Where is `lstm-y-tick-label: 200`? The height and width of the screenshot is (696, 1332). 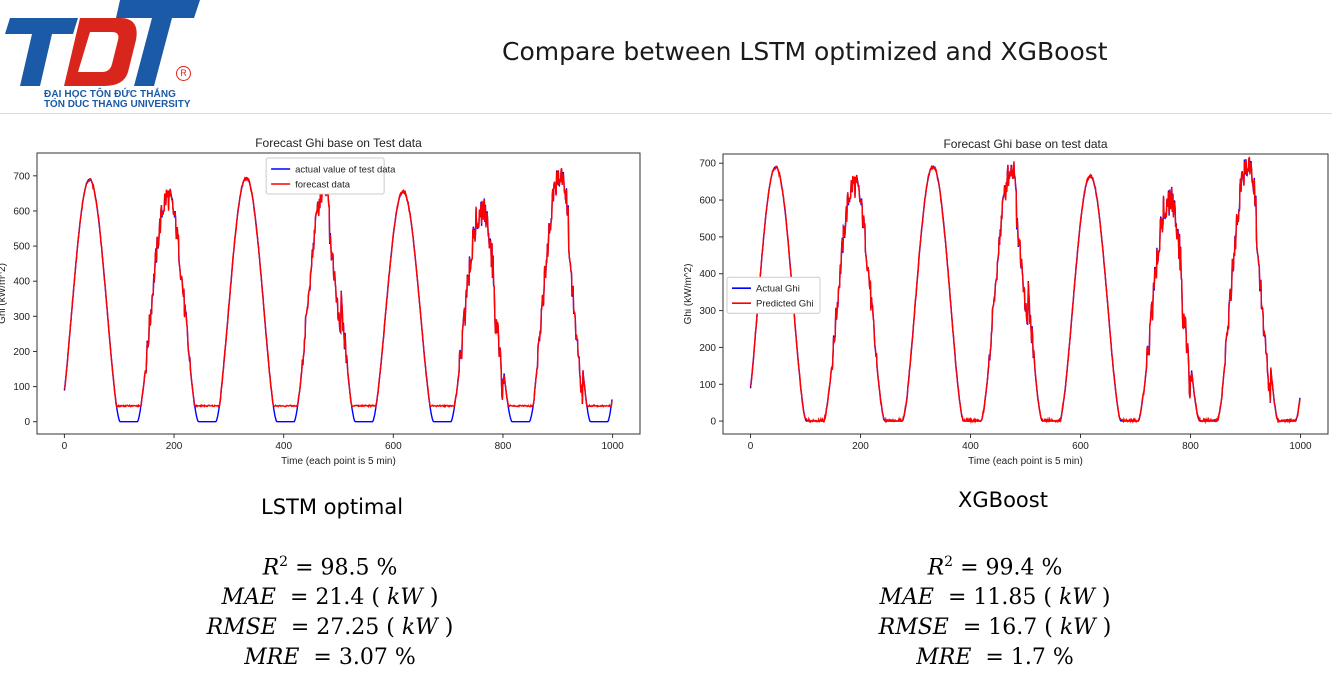
lstm-y-tick-label: 200 is located at coordinates (21, 352).